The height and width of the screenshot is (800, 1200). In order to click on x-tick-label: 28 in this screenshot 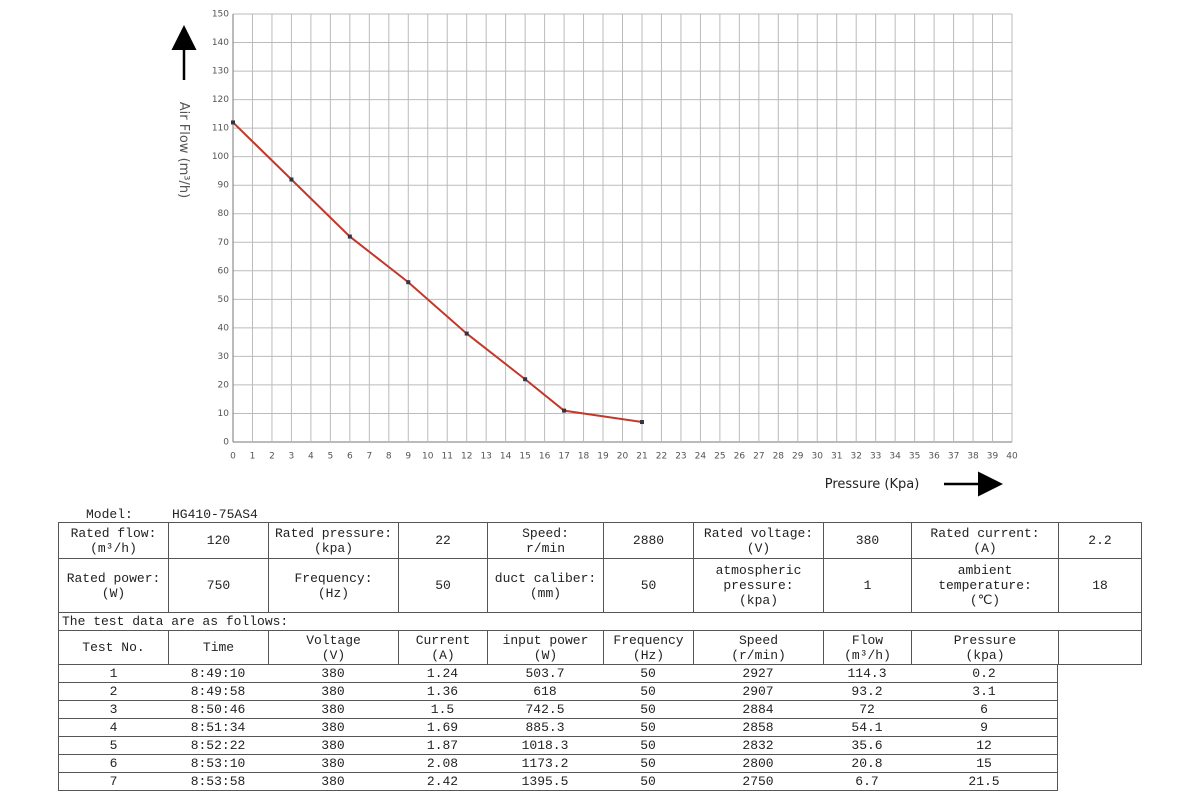, I will do `click(779, 457)`.